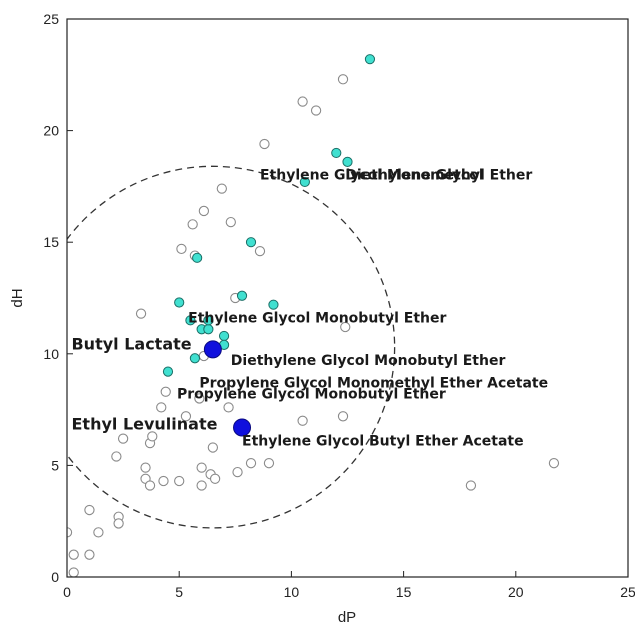 Image resolution: width=635 pixels, height=631 pixels. Describe the element at coordinates (383, 441) in the screenshot. I see `solvent-label: Ethylene Glycol Butyl Ether Acetate` at that location.